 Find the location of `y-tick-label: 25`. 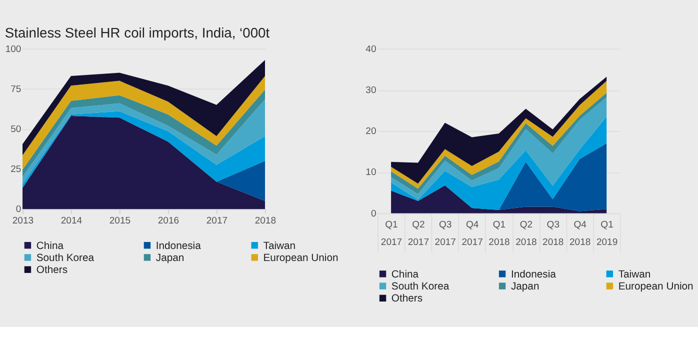

y-tick-label: 25 is located at coordinates (16, 169).